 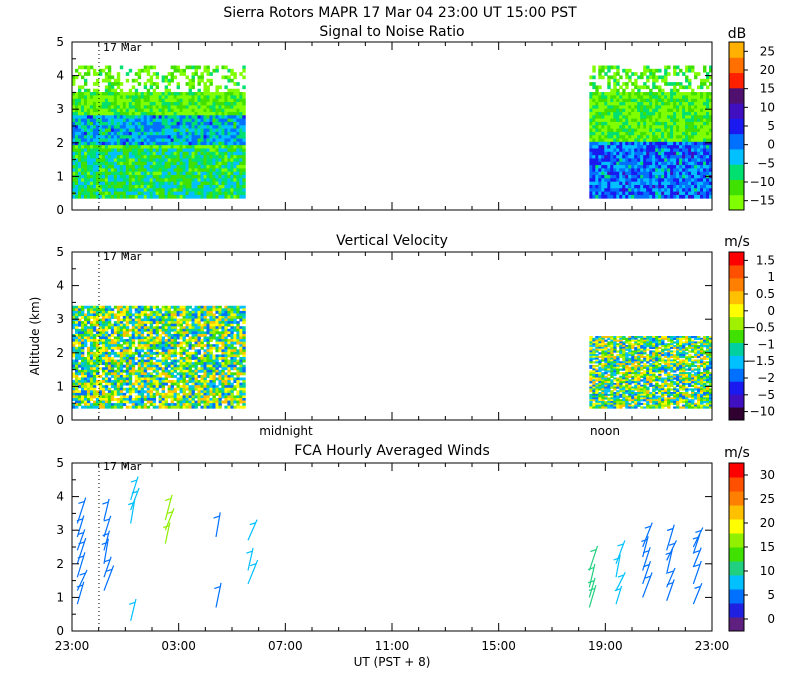 I want to click on snr-colorbar-unit: dB, so click(x=737, y=34).